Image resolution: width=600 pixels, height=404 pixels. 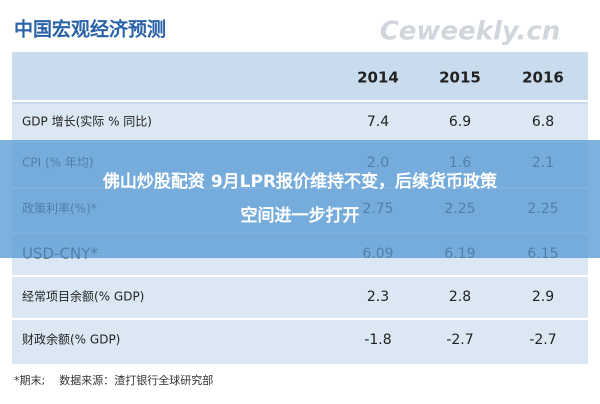 What do you see at coordinates (543, 297) in the screenshot?
I see `cell: 2.9` at bounding box center [543, 297].